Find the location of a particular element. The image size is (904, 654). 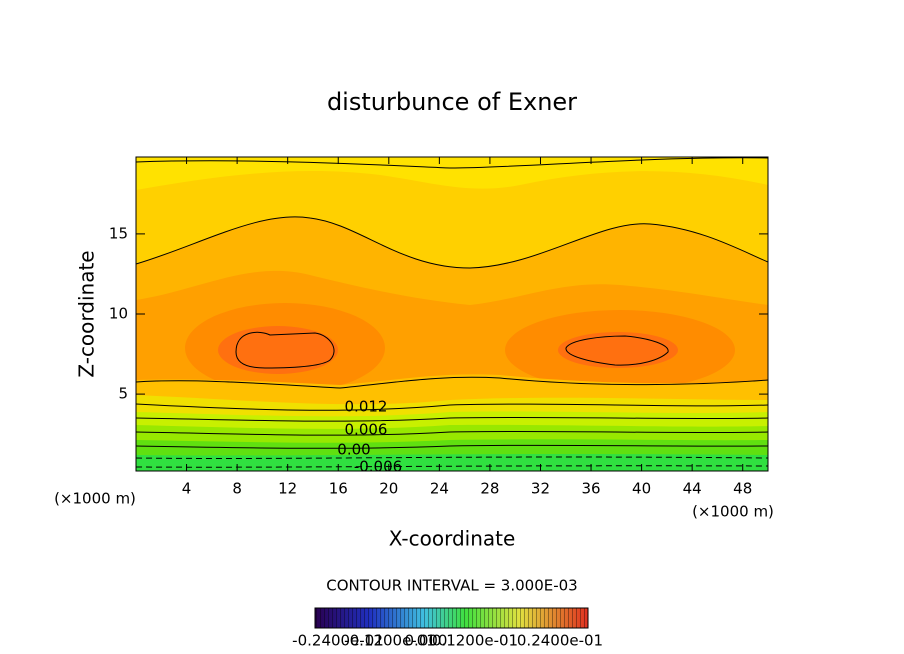

colorbar-label: 0.000 is located at coordinates (426, 641).